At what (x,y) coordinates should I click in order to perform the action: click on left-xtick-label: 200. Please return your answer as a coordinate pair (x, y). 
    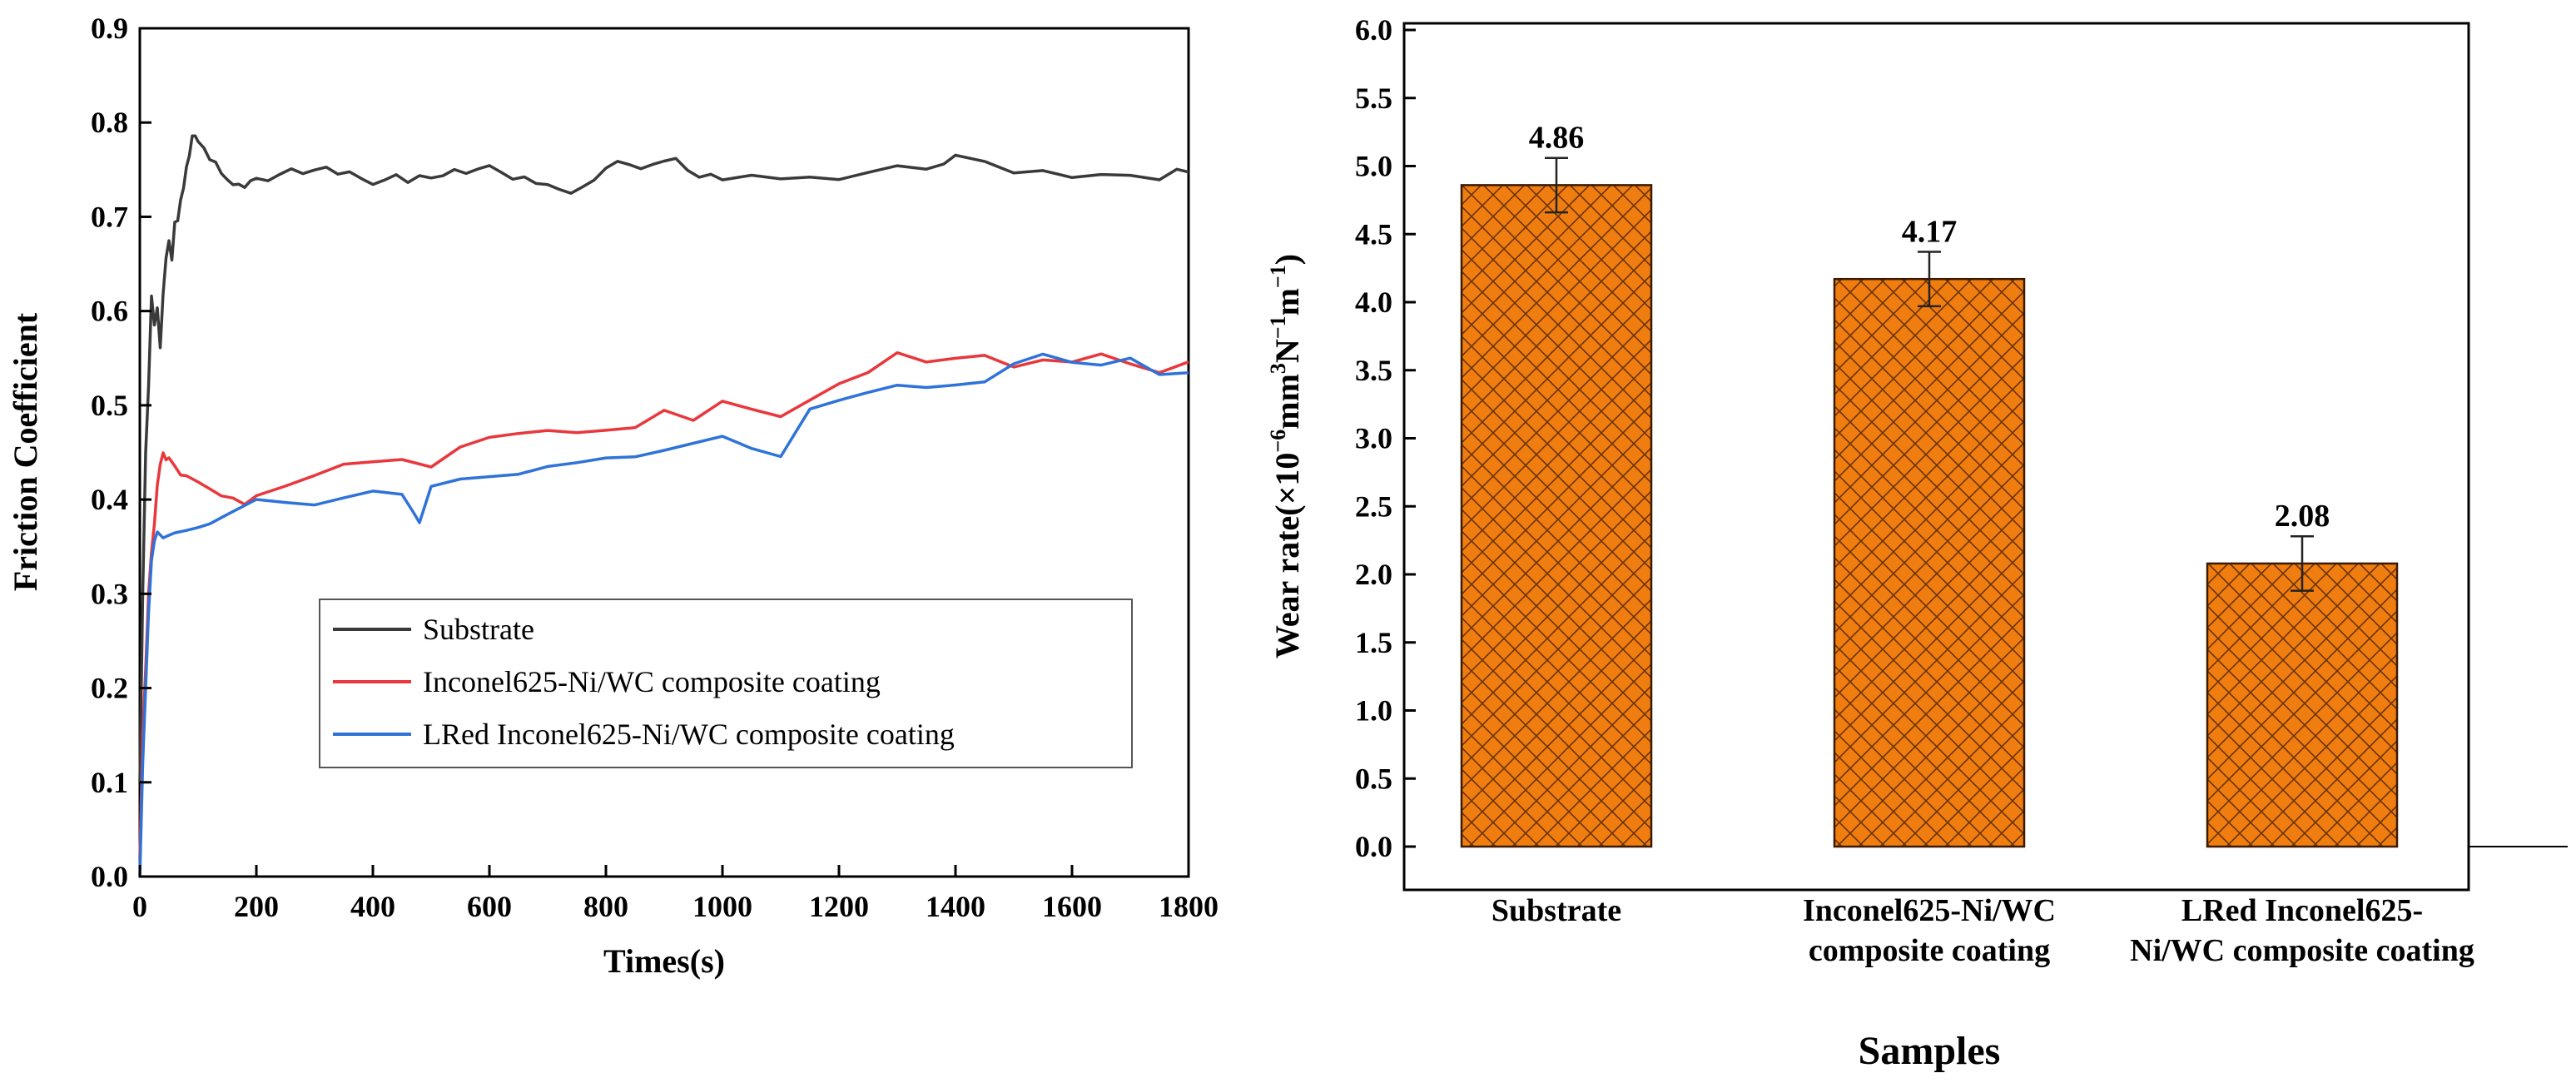
    Looking at the image, I should click on (256, 906).